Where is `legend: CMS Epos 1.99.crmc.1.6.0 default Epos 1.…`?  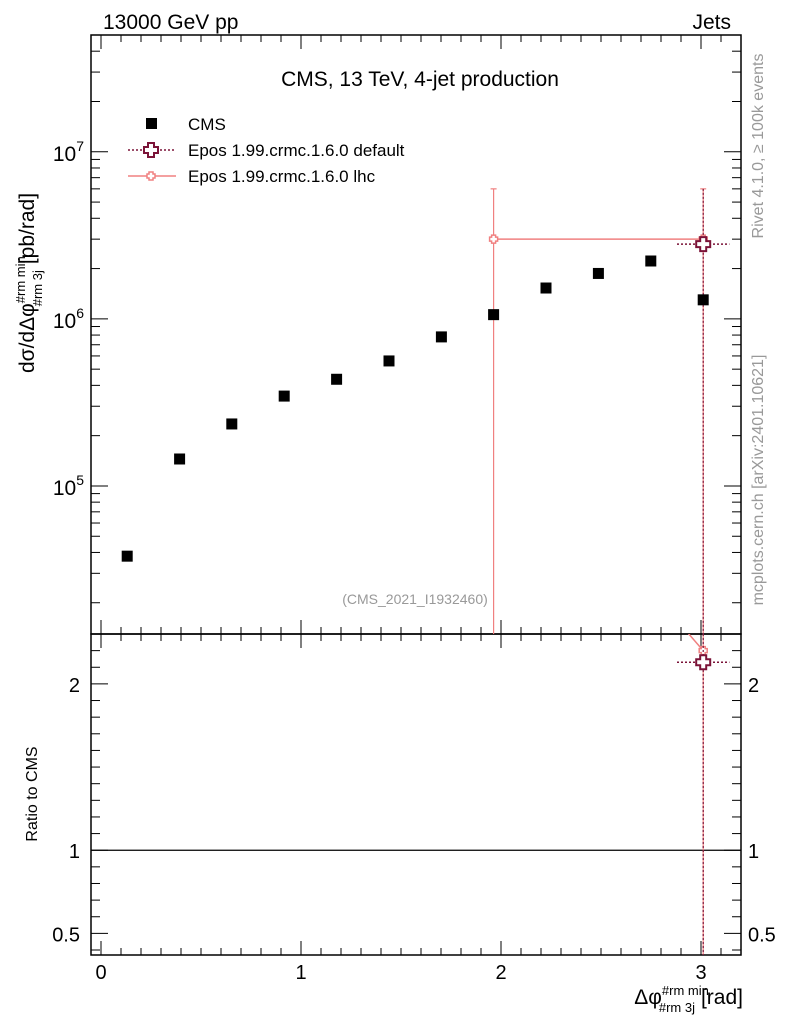 legend: CMS Epos 1.99.crmc.1.6.0 default Epos 1.… is located at coordinates (266, 150).